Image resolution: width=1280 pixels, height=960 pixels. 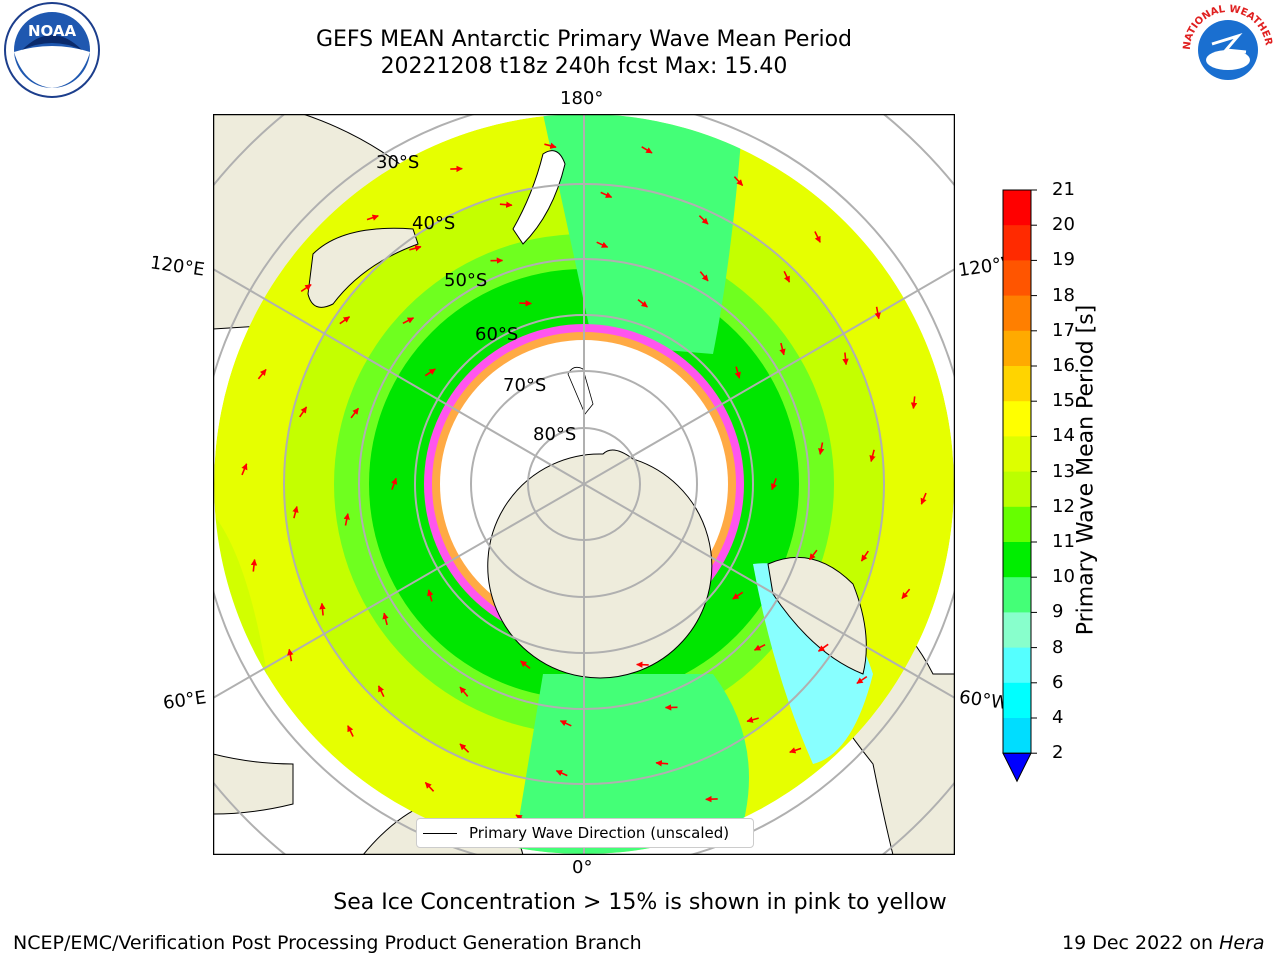 I want to click on colorbar-tick-label: 20, so click(x=1063, y=225).